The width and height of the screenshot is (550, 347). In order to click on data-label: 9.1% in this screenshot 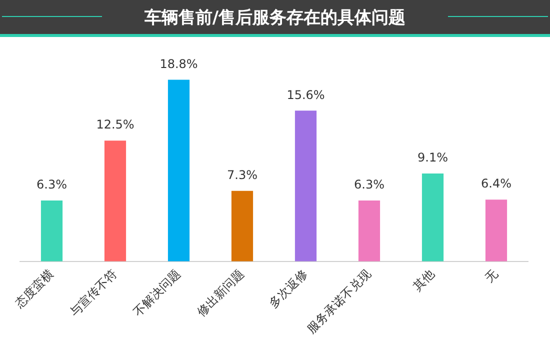, I will do `click(433, 157)`.